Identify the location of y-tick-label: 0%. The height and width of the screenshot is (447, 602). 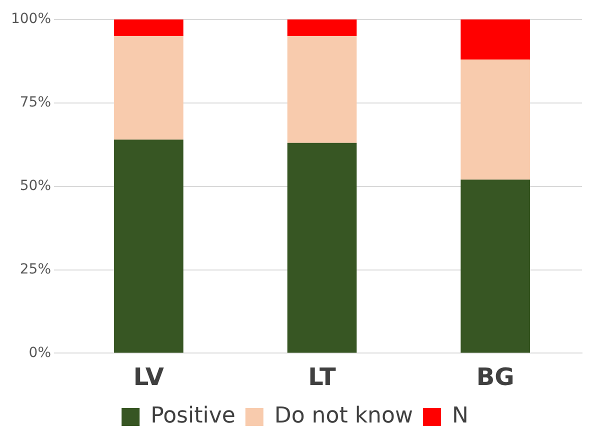
(40, 352).